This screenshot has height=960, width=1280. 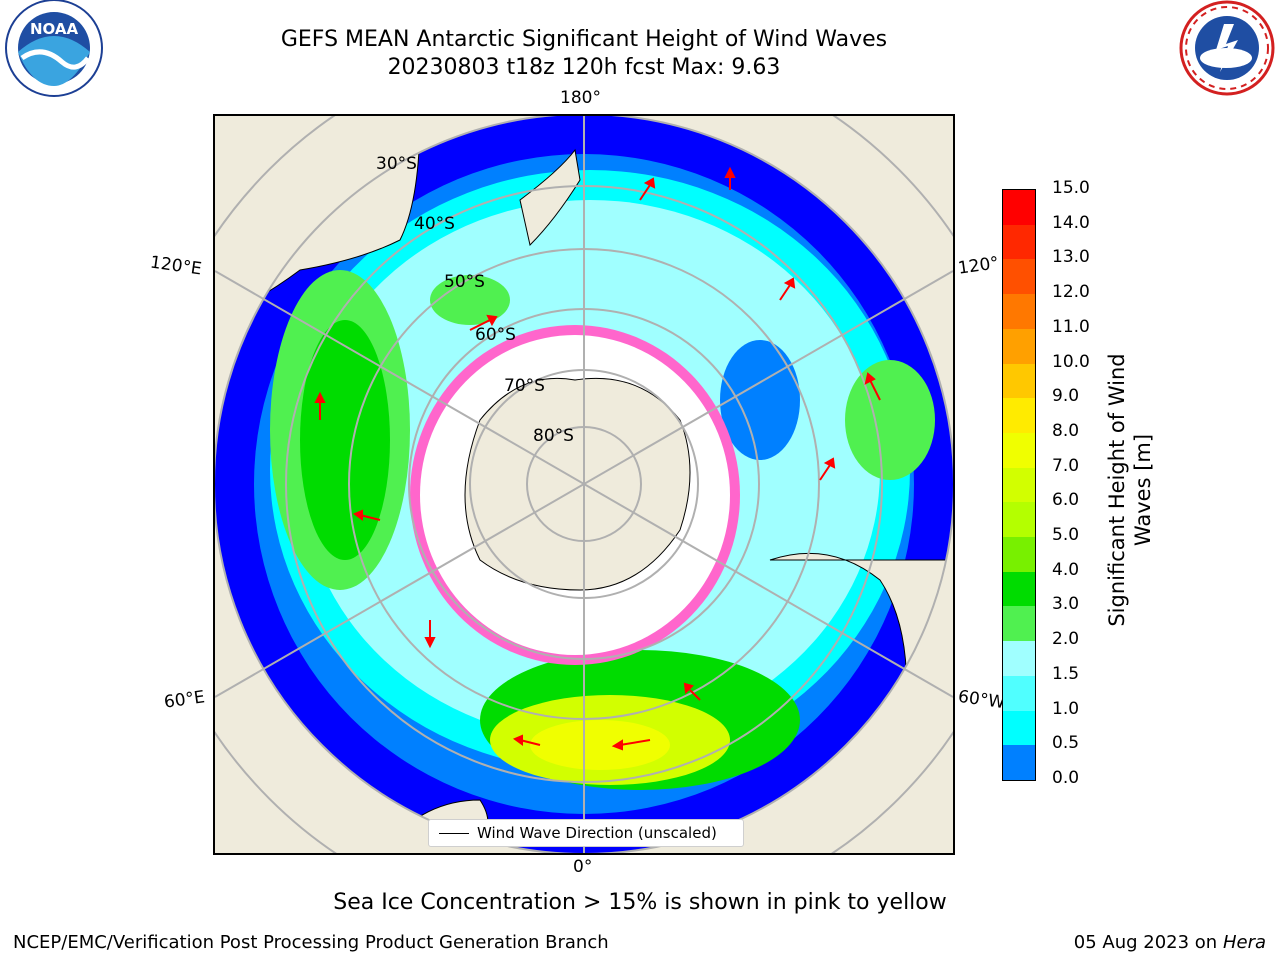 What do you see at coordinates (580, 98) in the screenshot?
I see `lon-label-top: 180°` at bounding box center [580, 98].